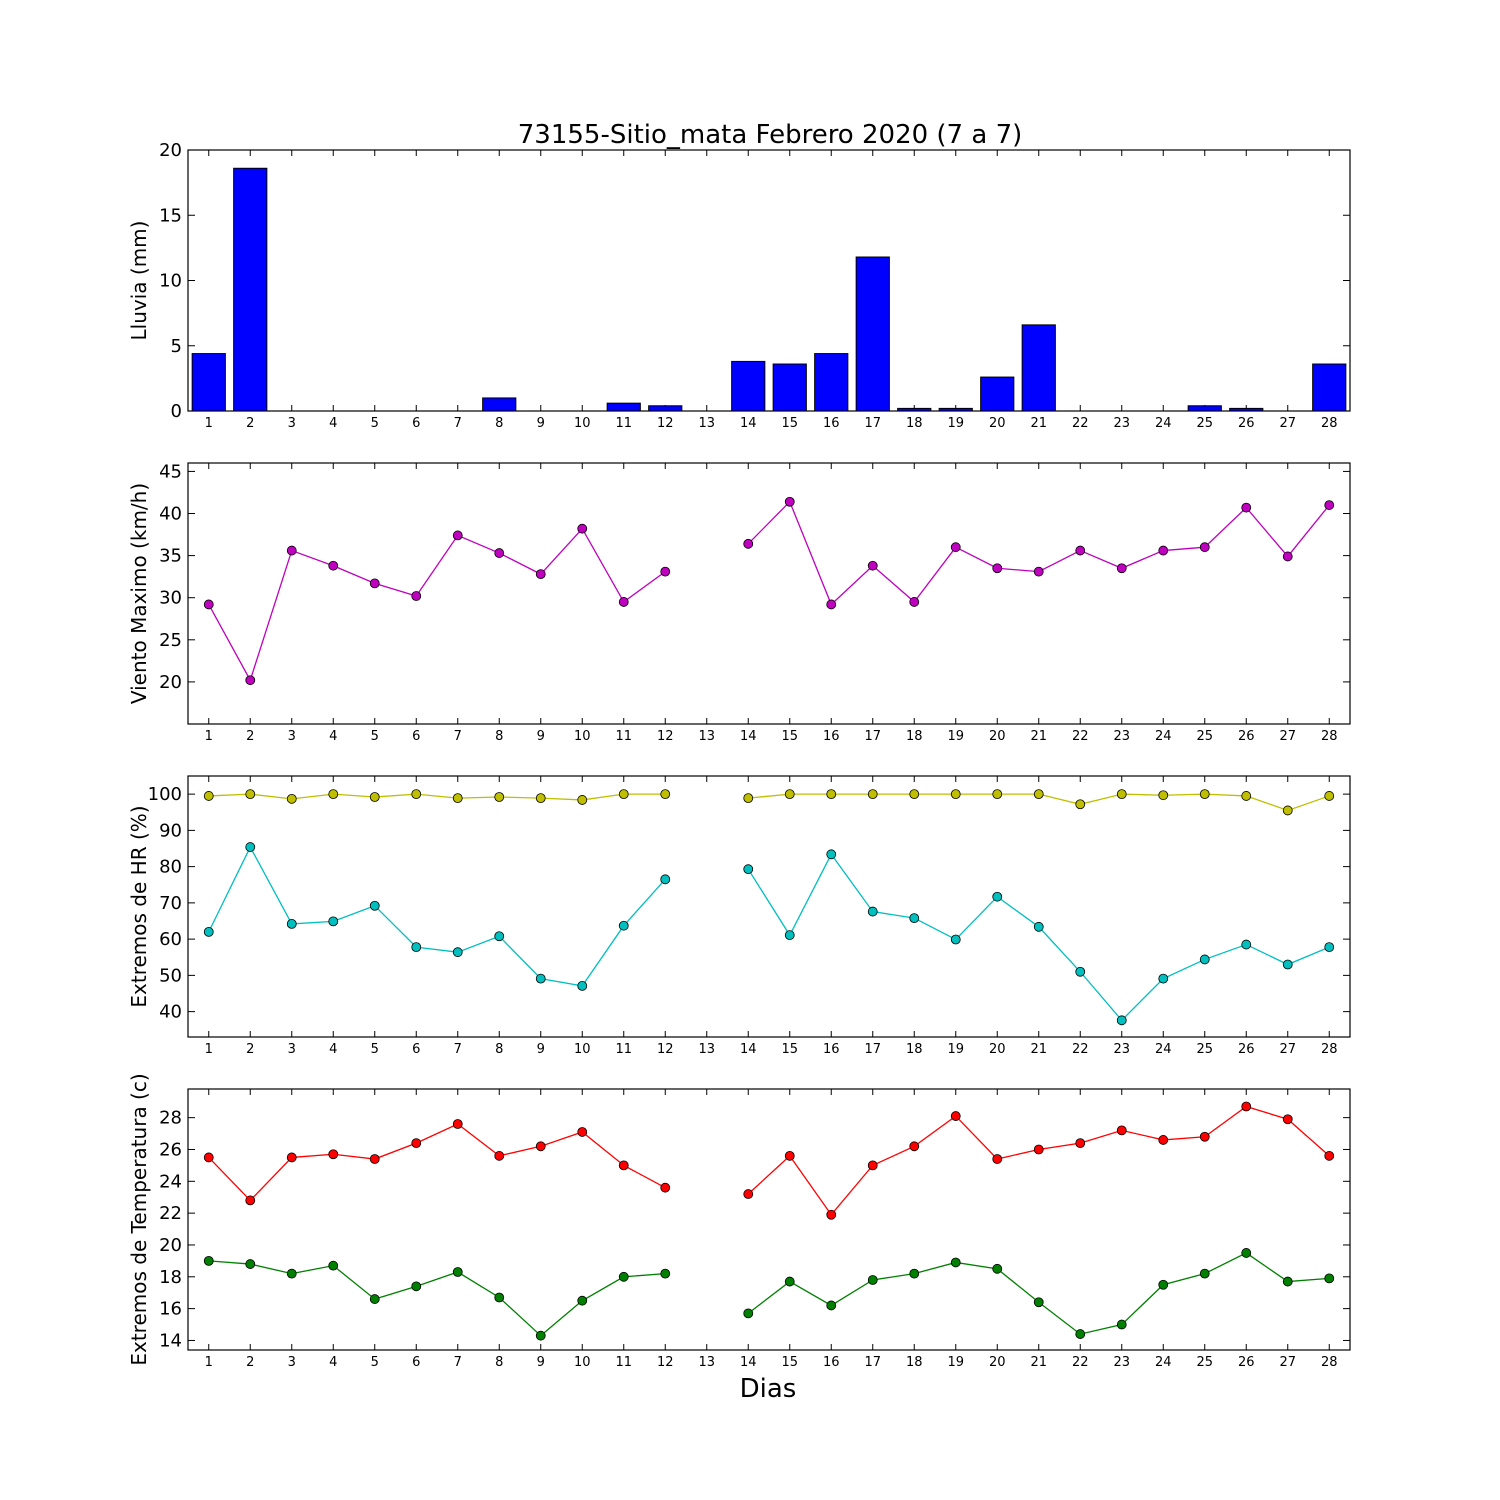  What do you see at coordinates (1287, 423) in the screenshot?
I see `x-tick-label: 27` at bounding box center [1287, 423].